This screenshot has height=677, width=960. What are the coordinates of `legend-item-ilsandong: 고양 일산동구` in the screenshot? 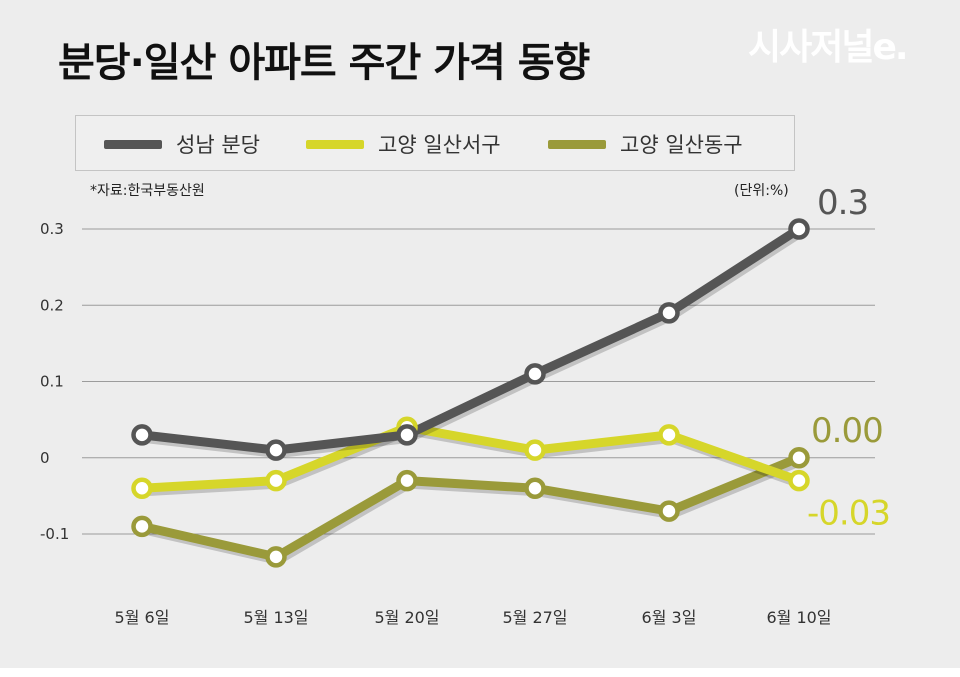 It's located at (645, 144).